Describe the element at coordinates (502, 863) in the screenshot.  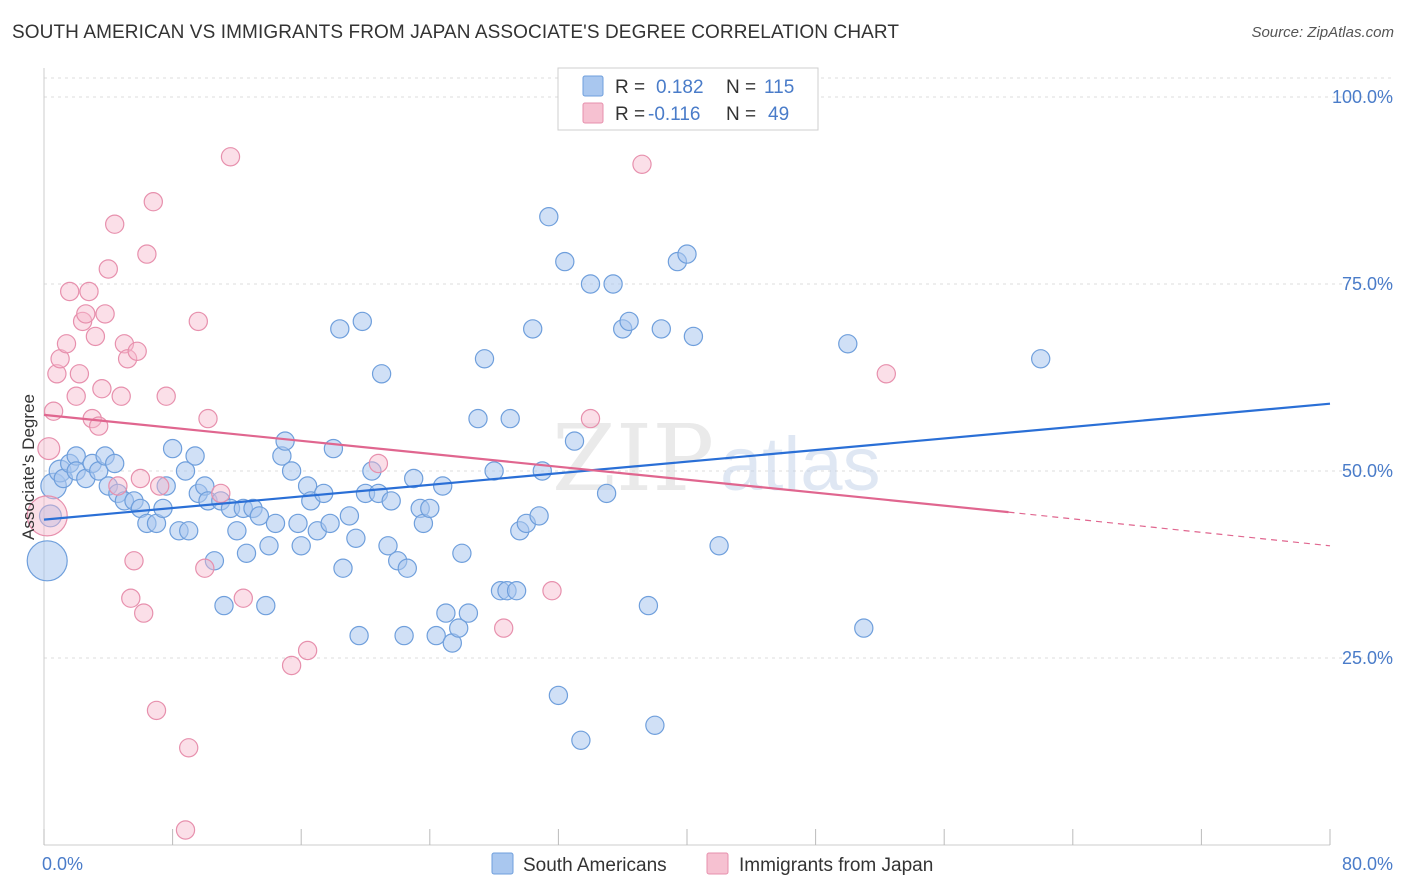
I see `series-swatch-south-americans` at that location.